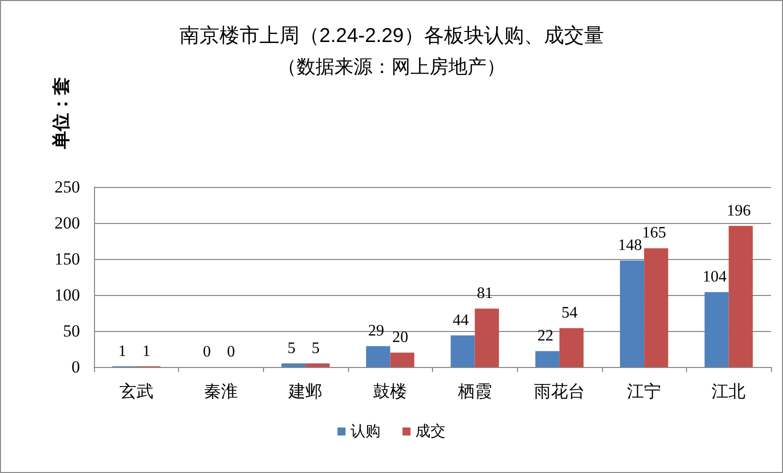 This screenshot has width=783, height=473. Describe the element at coordinates (391, 36) in the screenshot. I see `chart-title: 南京楼市上周（2.24-2.29）各板块认购、成交量` at that location.